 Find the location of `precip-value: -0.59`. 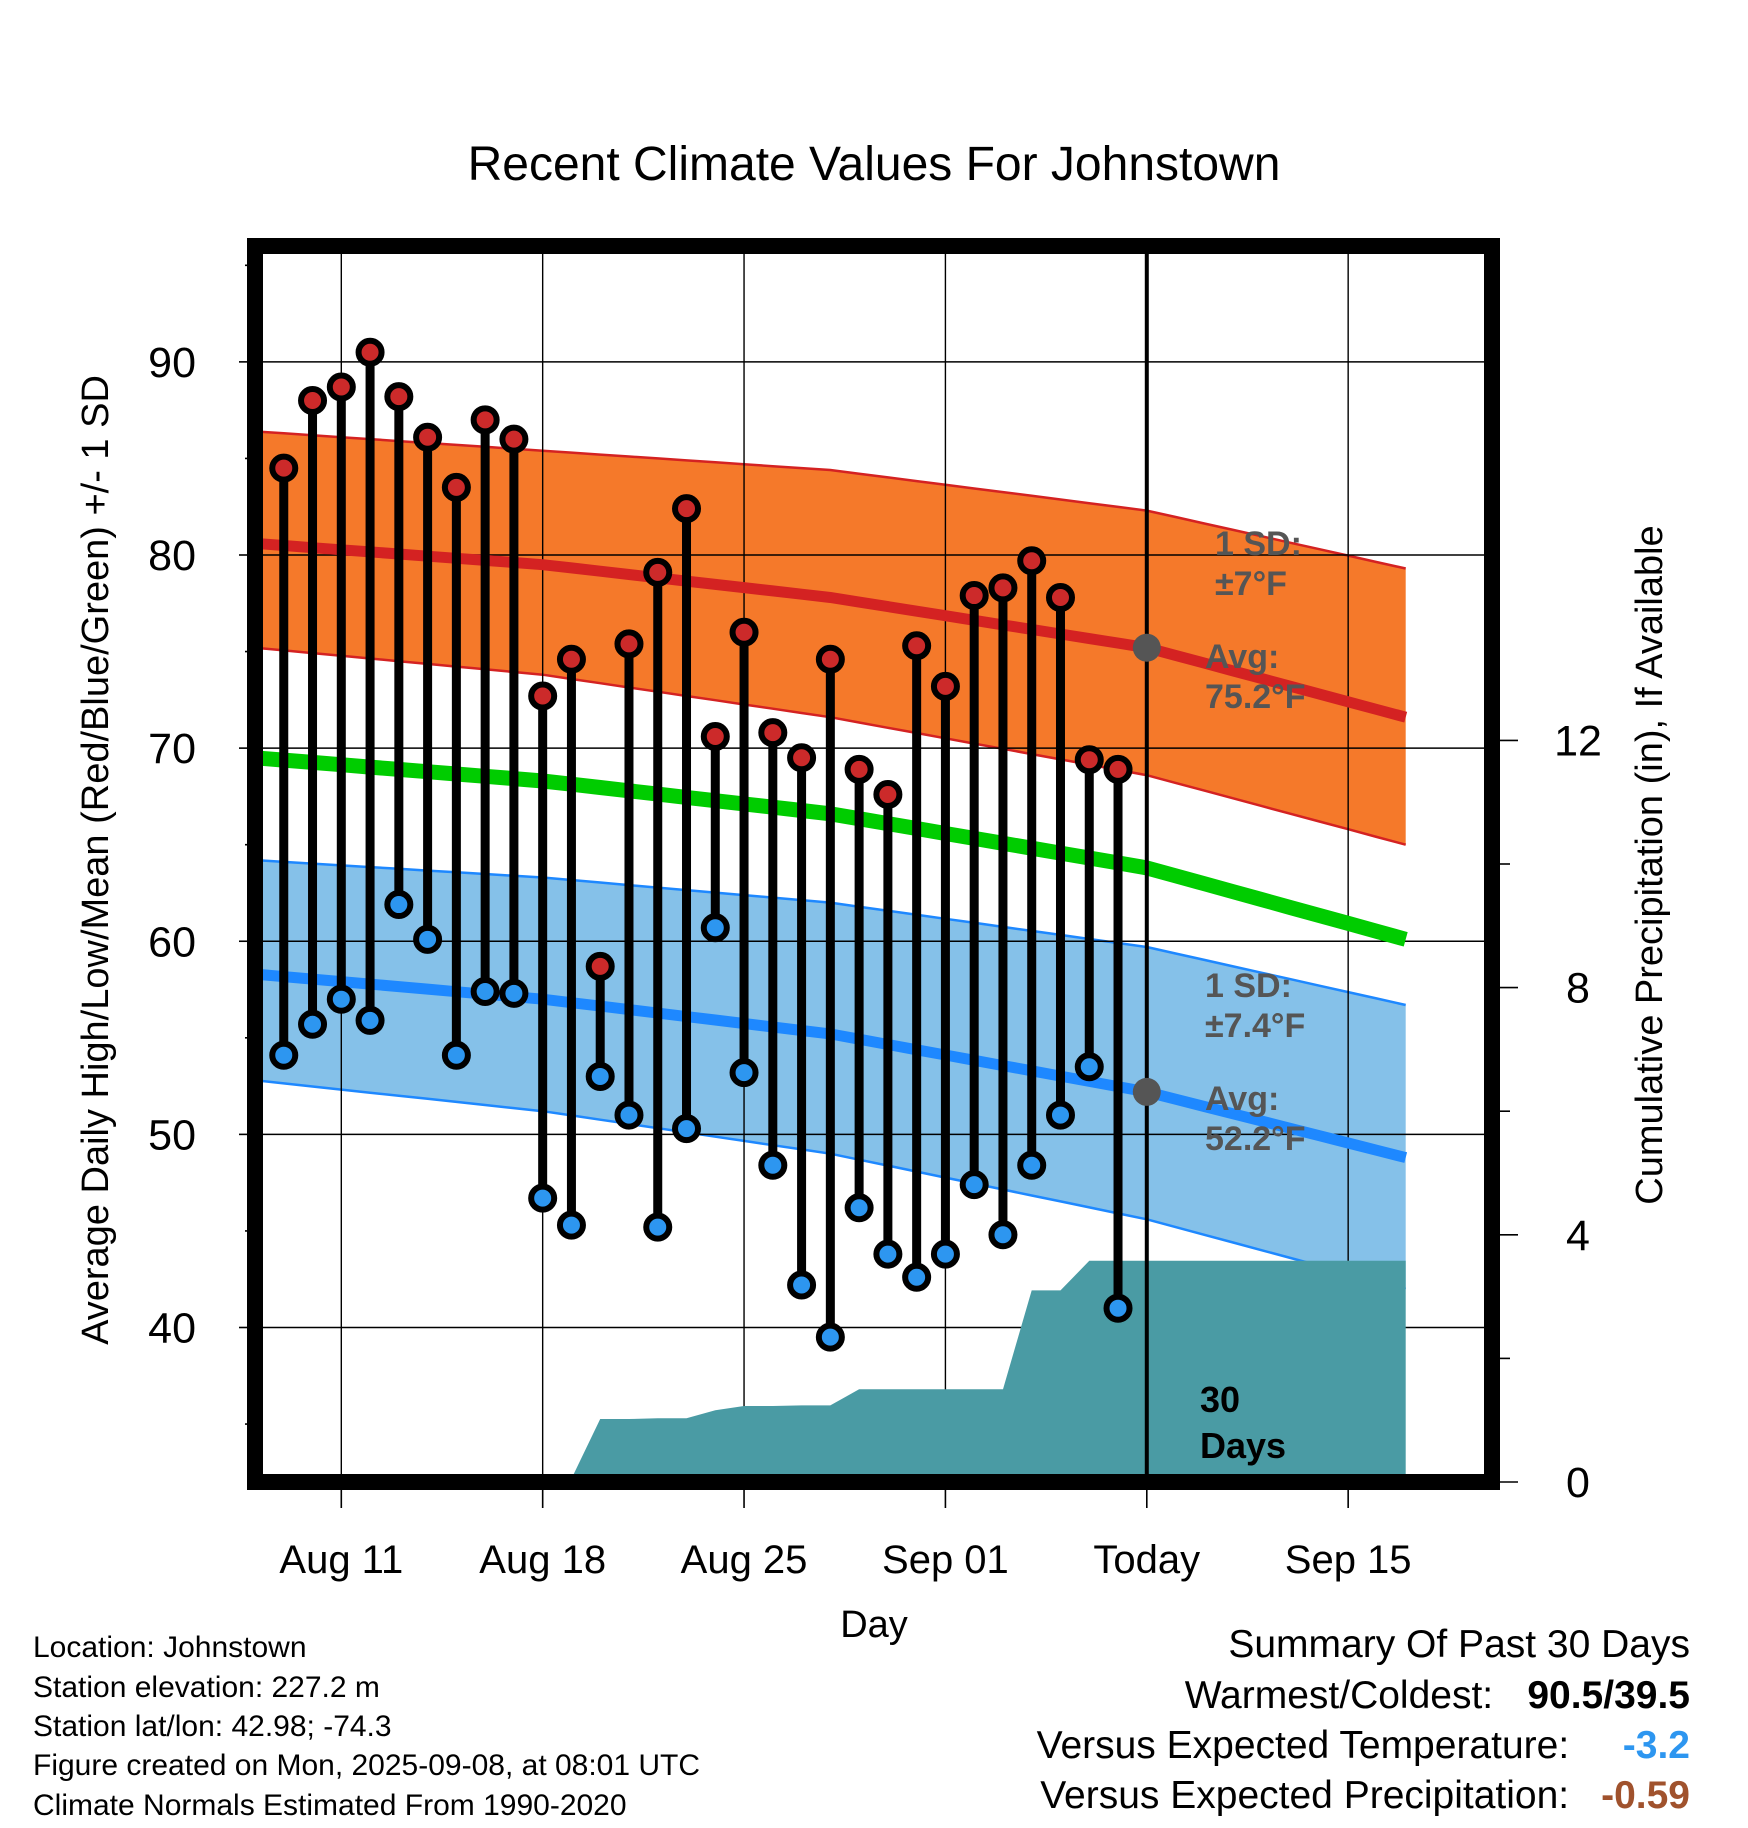

precip-value: -0.59 is located at coordinates (1645, 1795).